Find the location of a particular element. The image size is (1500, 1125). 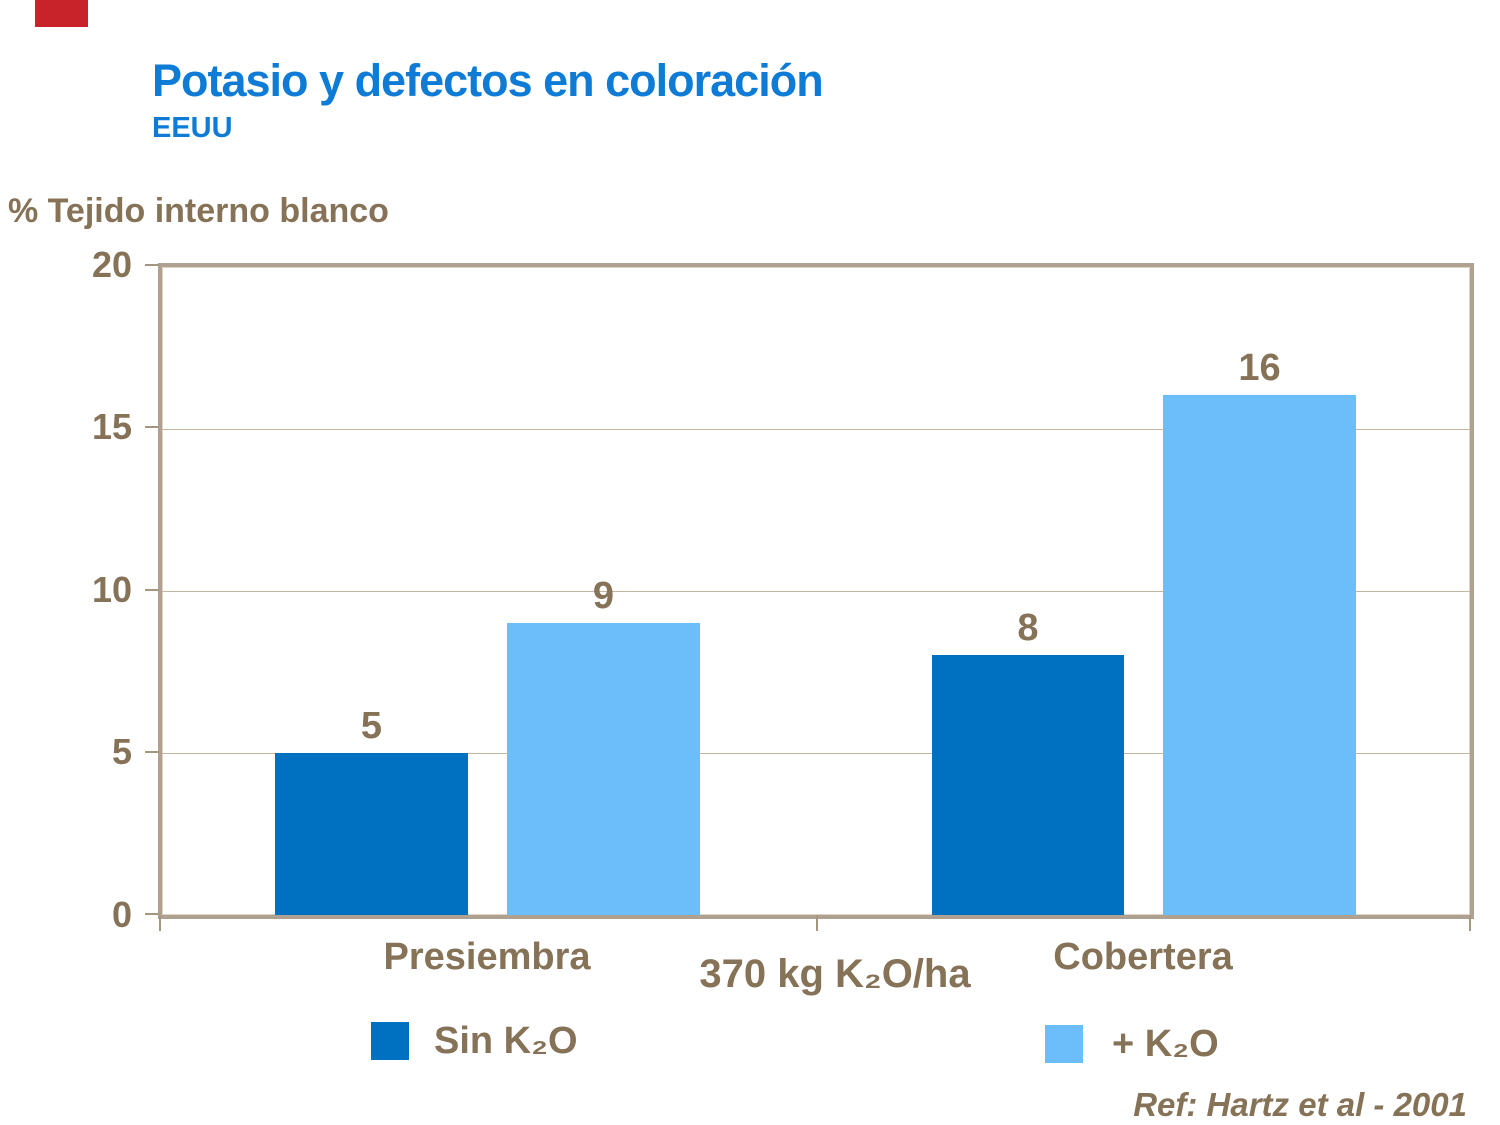

bar-value-label: 9 is located at coordinates (603, 595).